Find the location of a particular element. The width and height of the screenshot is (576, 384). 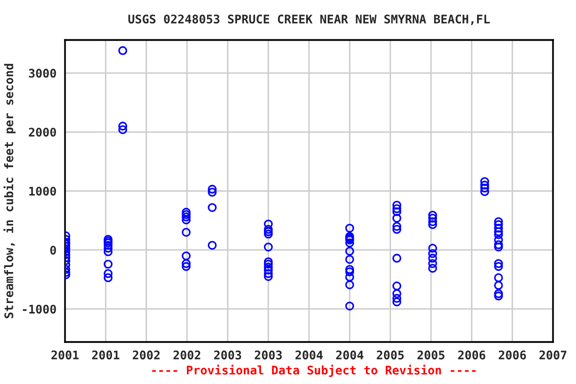

y-tick-label: 0 is located at coordinates (53, 250).